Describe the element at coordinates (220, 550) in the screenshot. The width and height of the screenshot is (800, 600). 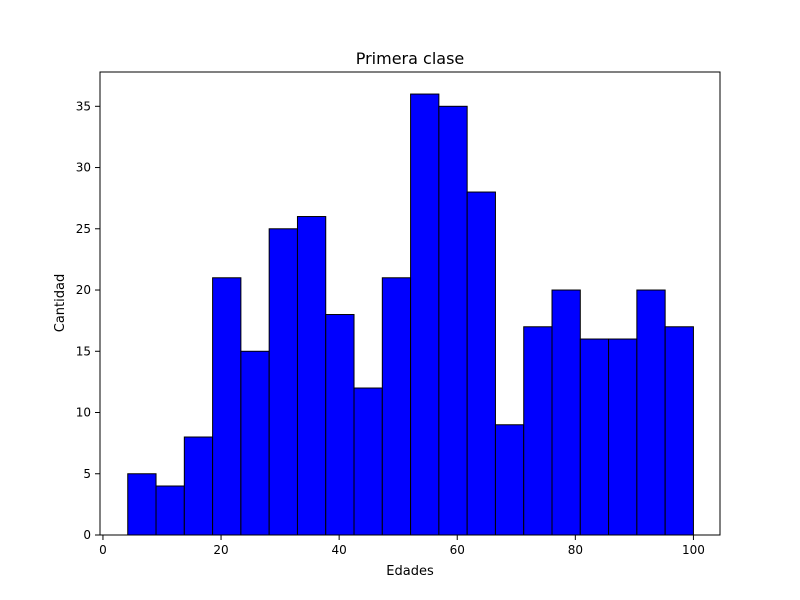
I see `x-tick-label: 20` at that location.